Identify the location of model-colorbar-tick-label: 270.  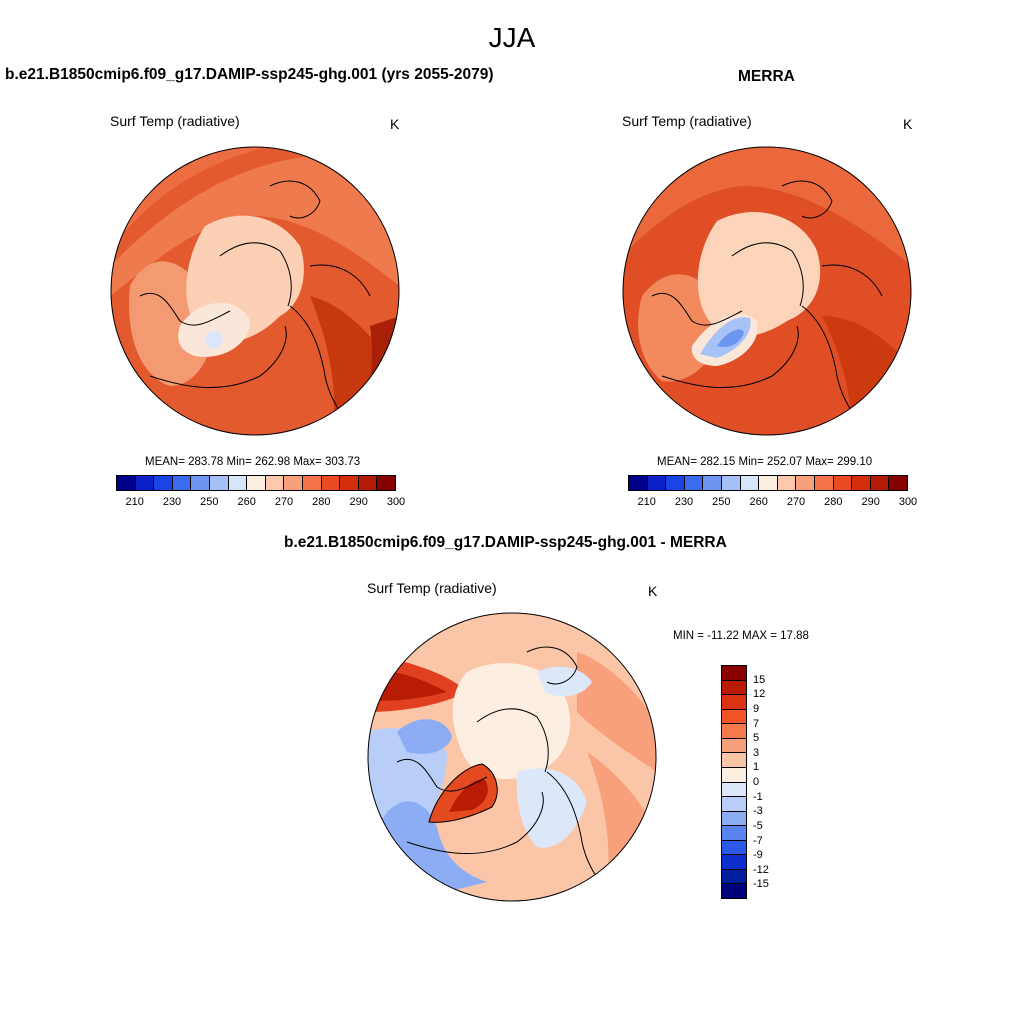
(284, 502).